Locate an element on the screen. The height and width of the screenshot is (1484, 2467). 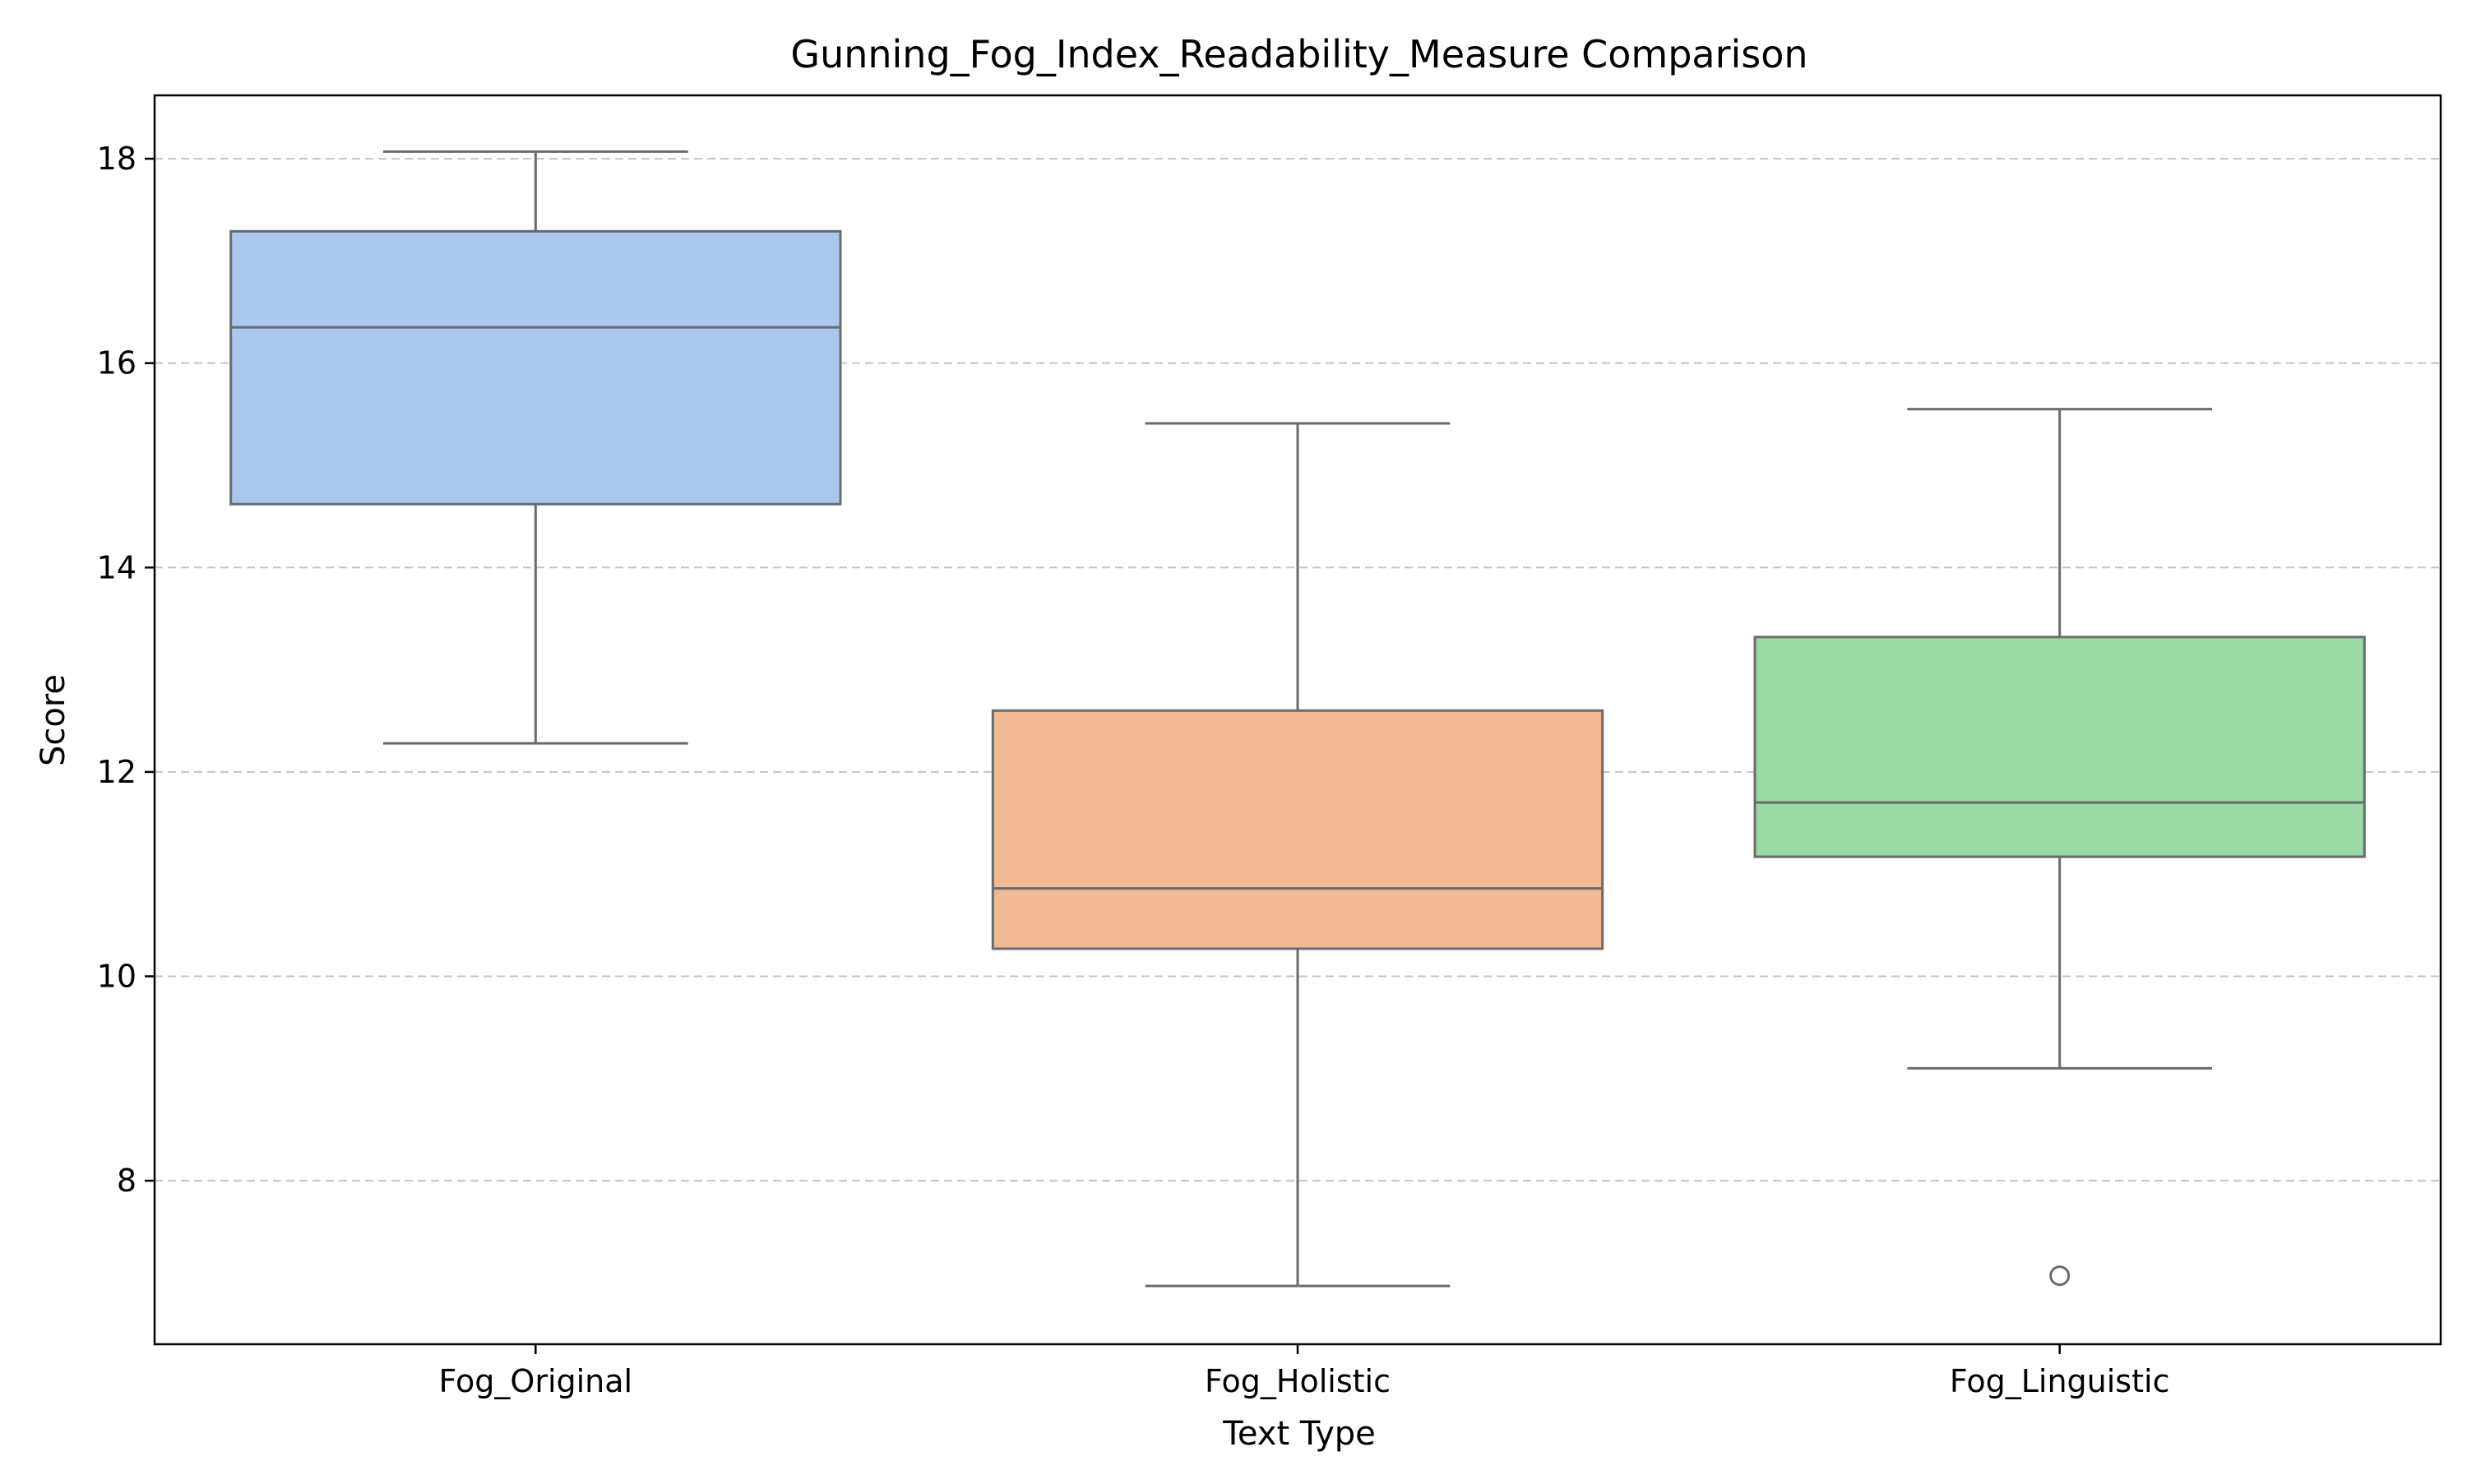
x-axis-label: Text Type is located at coordinates (1299, 1434).